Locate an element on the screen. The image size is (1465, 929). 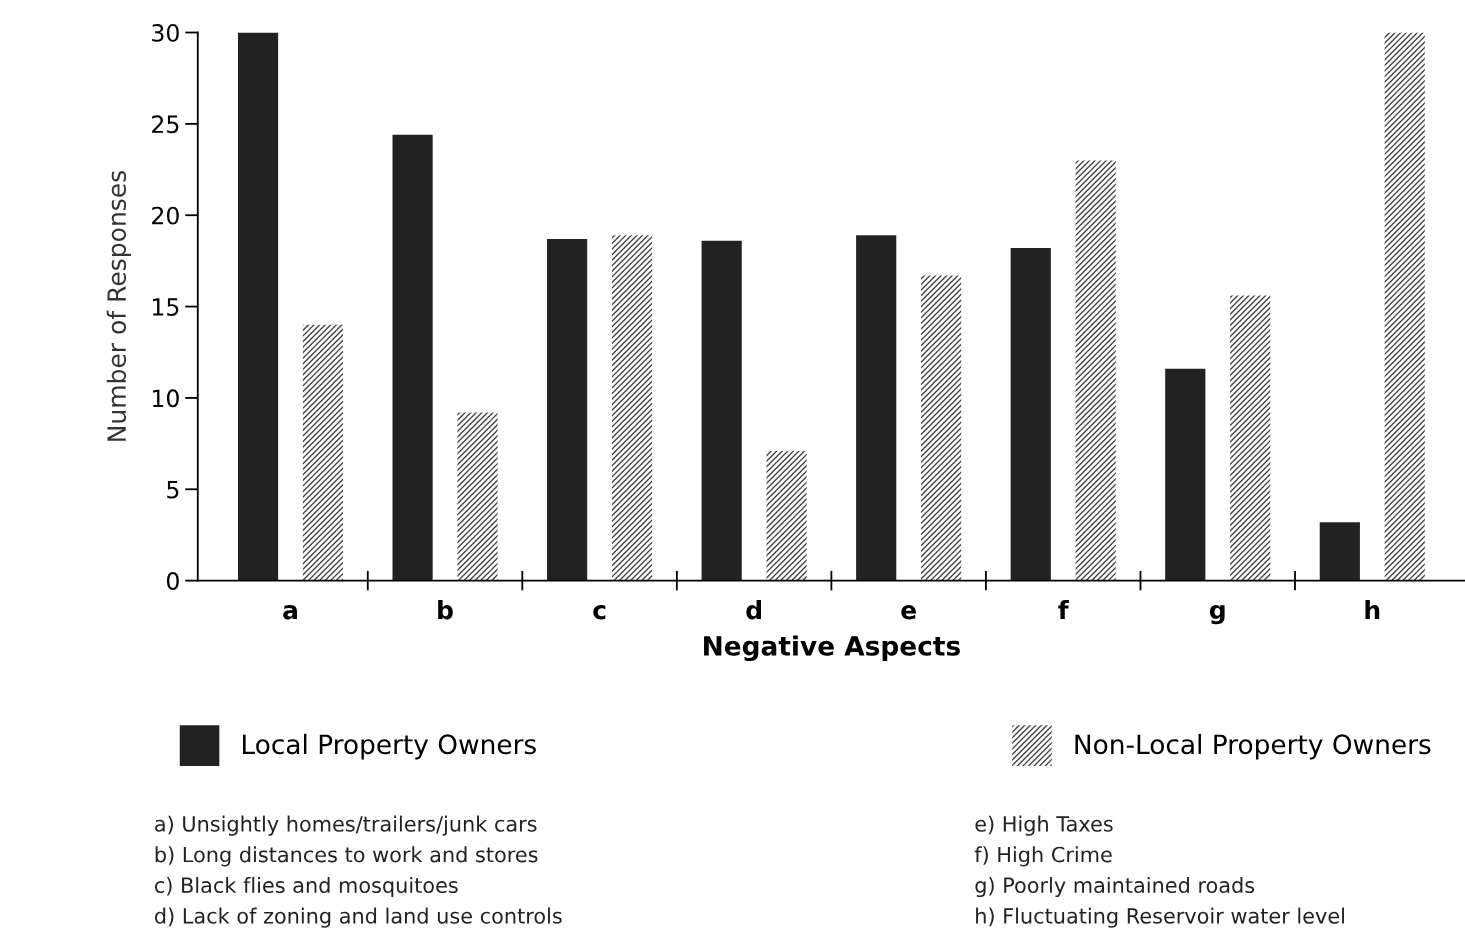
y-axis-title: Number of Responses is located at coordinates (118, 306).